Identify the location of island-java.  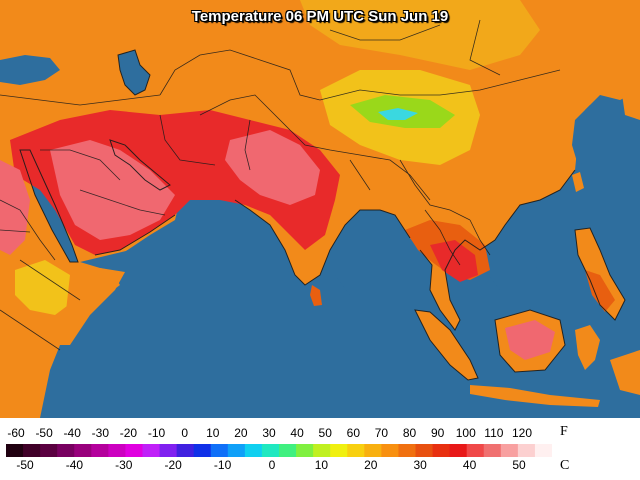
(535, 396).